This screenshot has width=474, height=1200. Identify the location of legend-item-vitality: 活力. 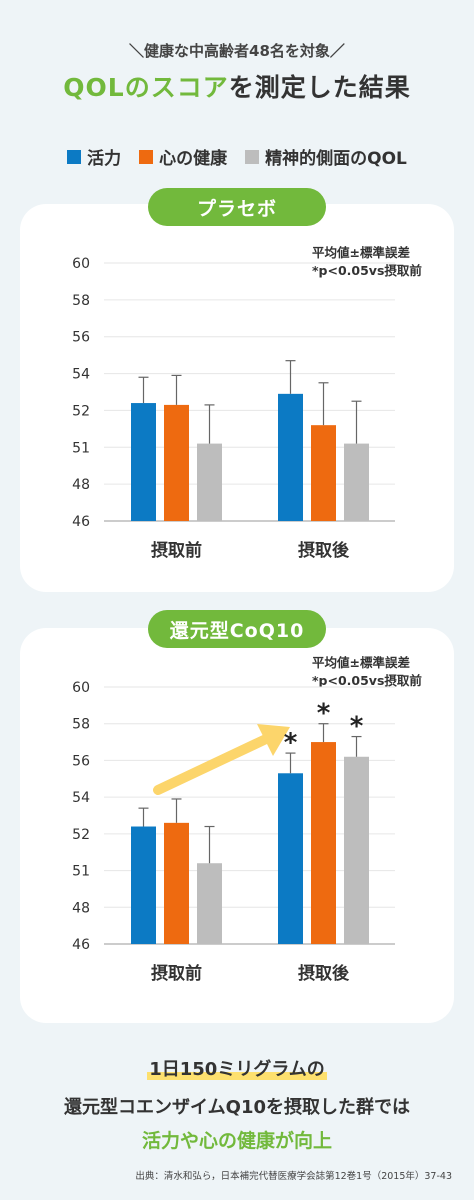
(94, 156).